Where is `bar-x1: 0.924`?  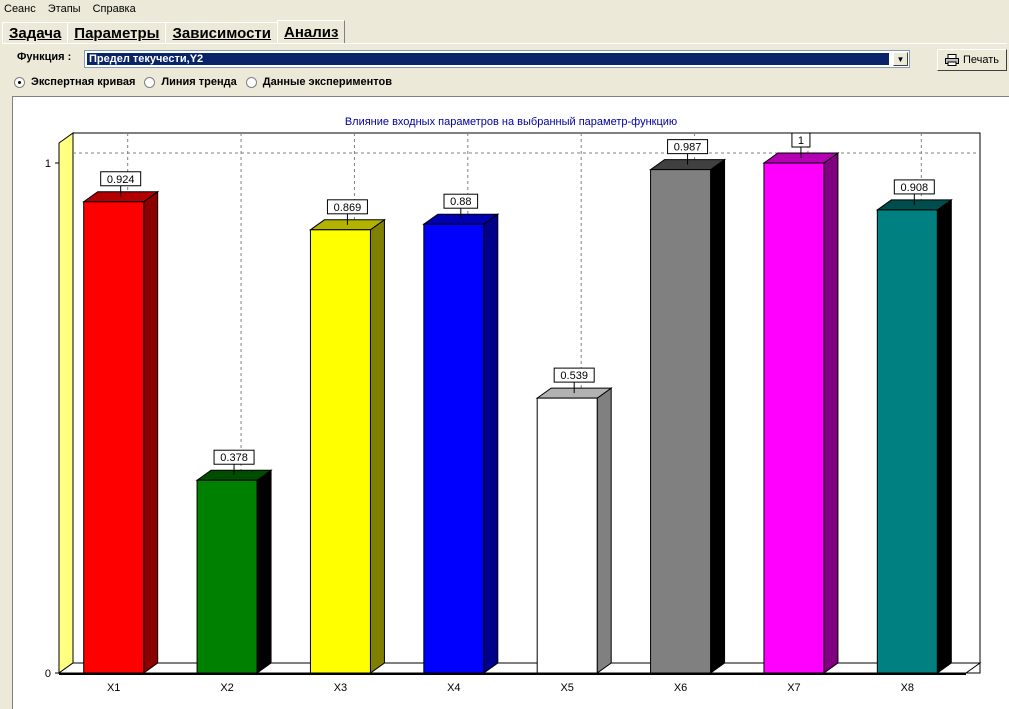 bar-x1: 0.924 is located at coordinates (121, 422).